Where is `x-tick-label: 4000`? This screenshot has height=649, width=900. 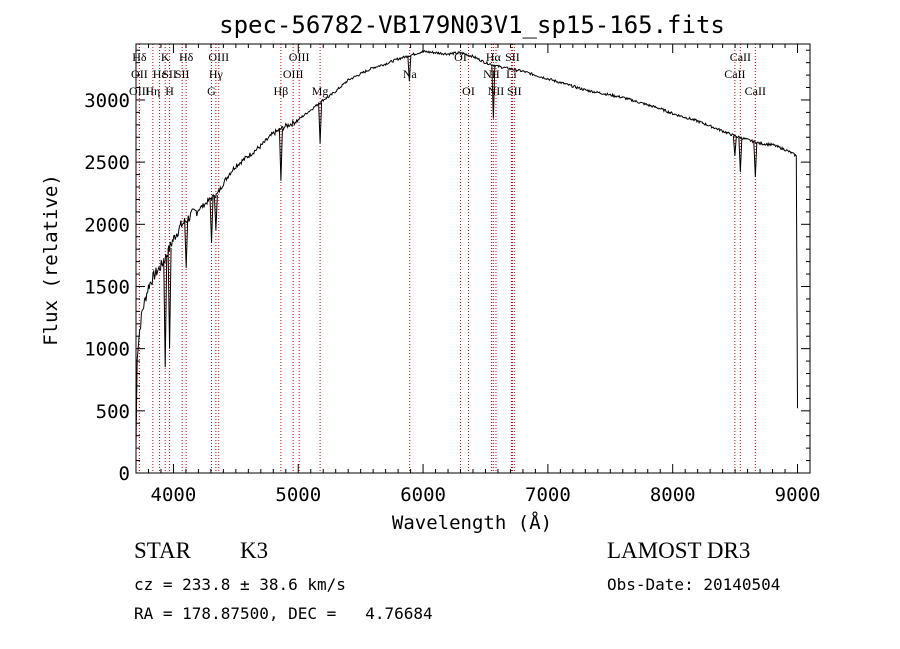
x-tick-label: 4000 is located at coordinates (174, 495).